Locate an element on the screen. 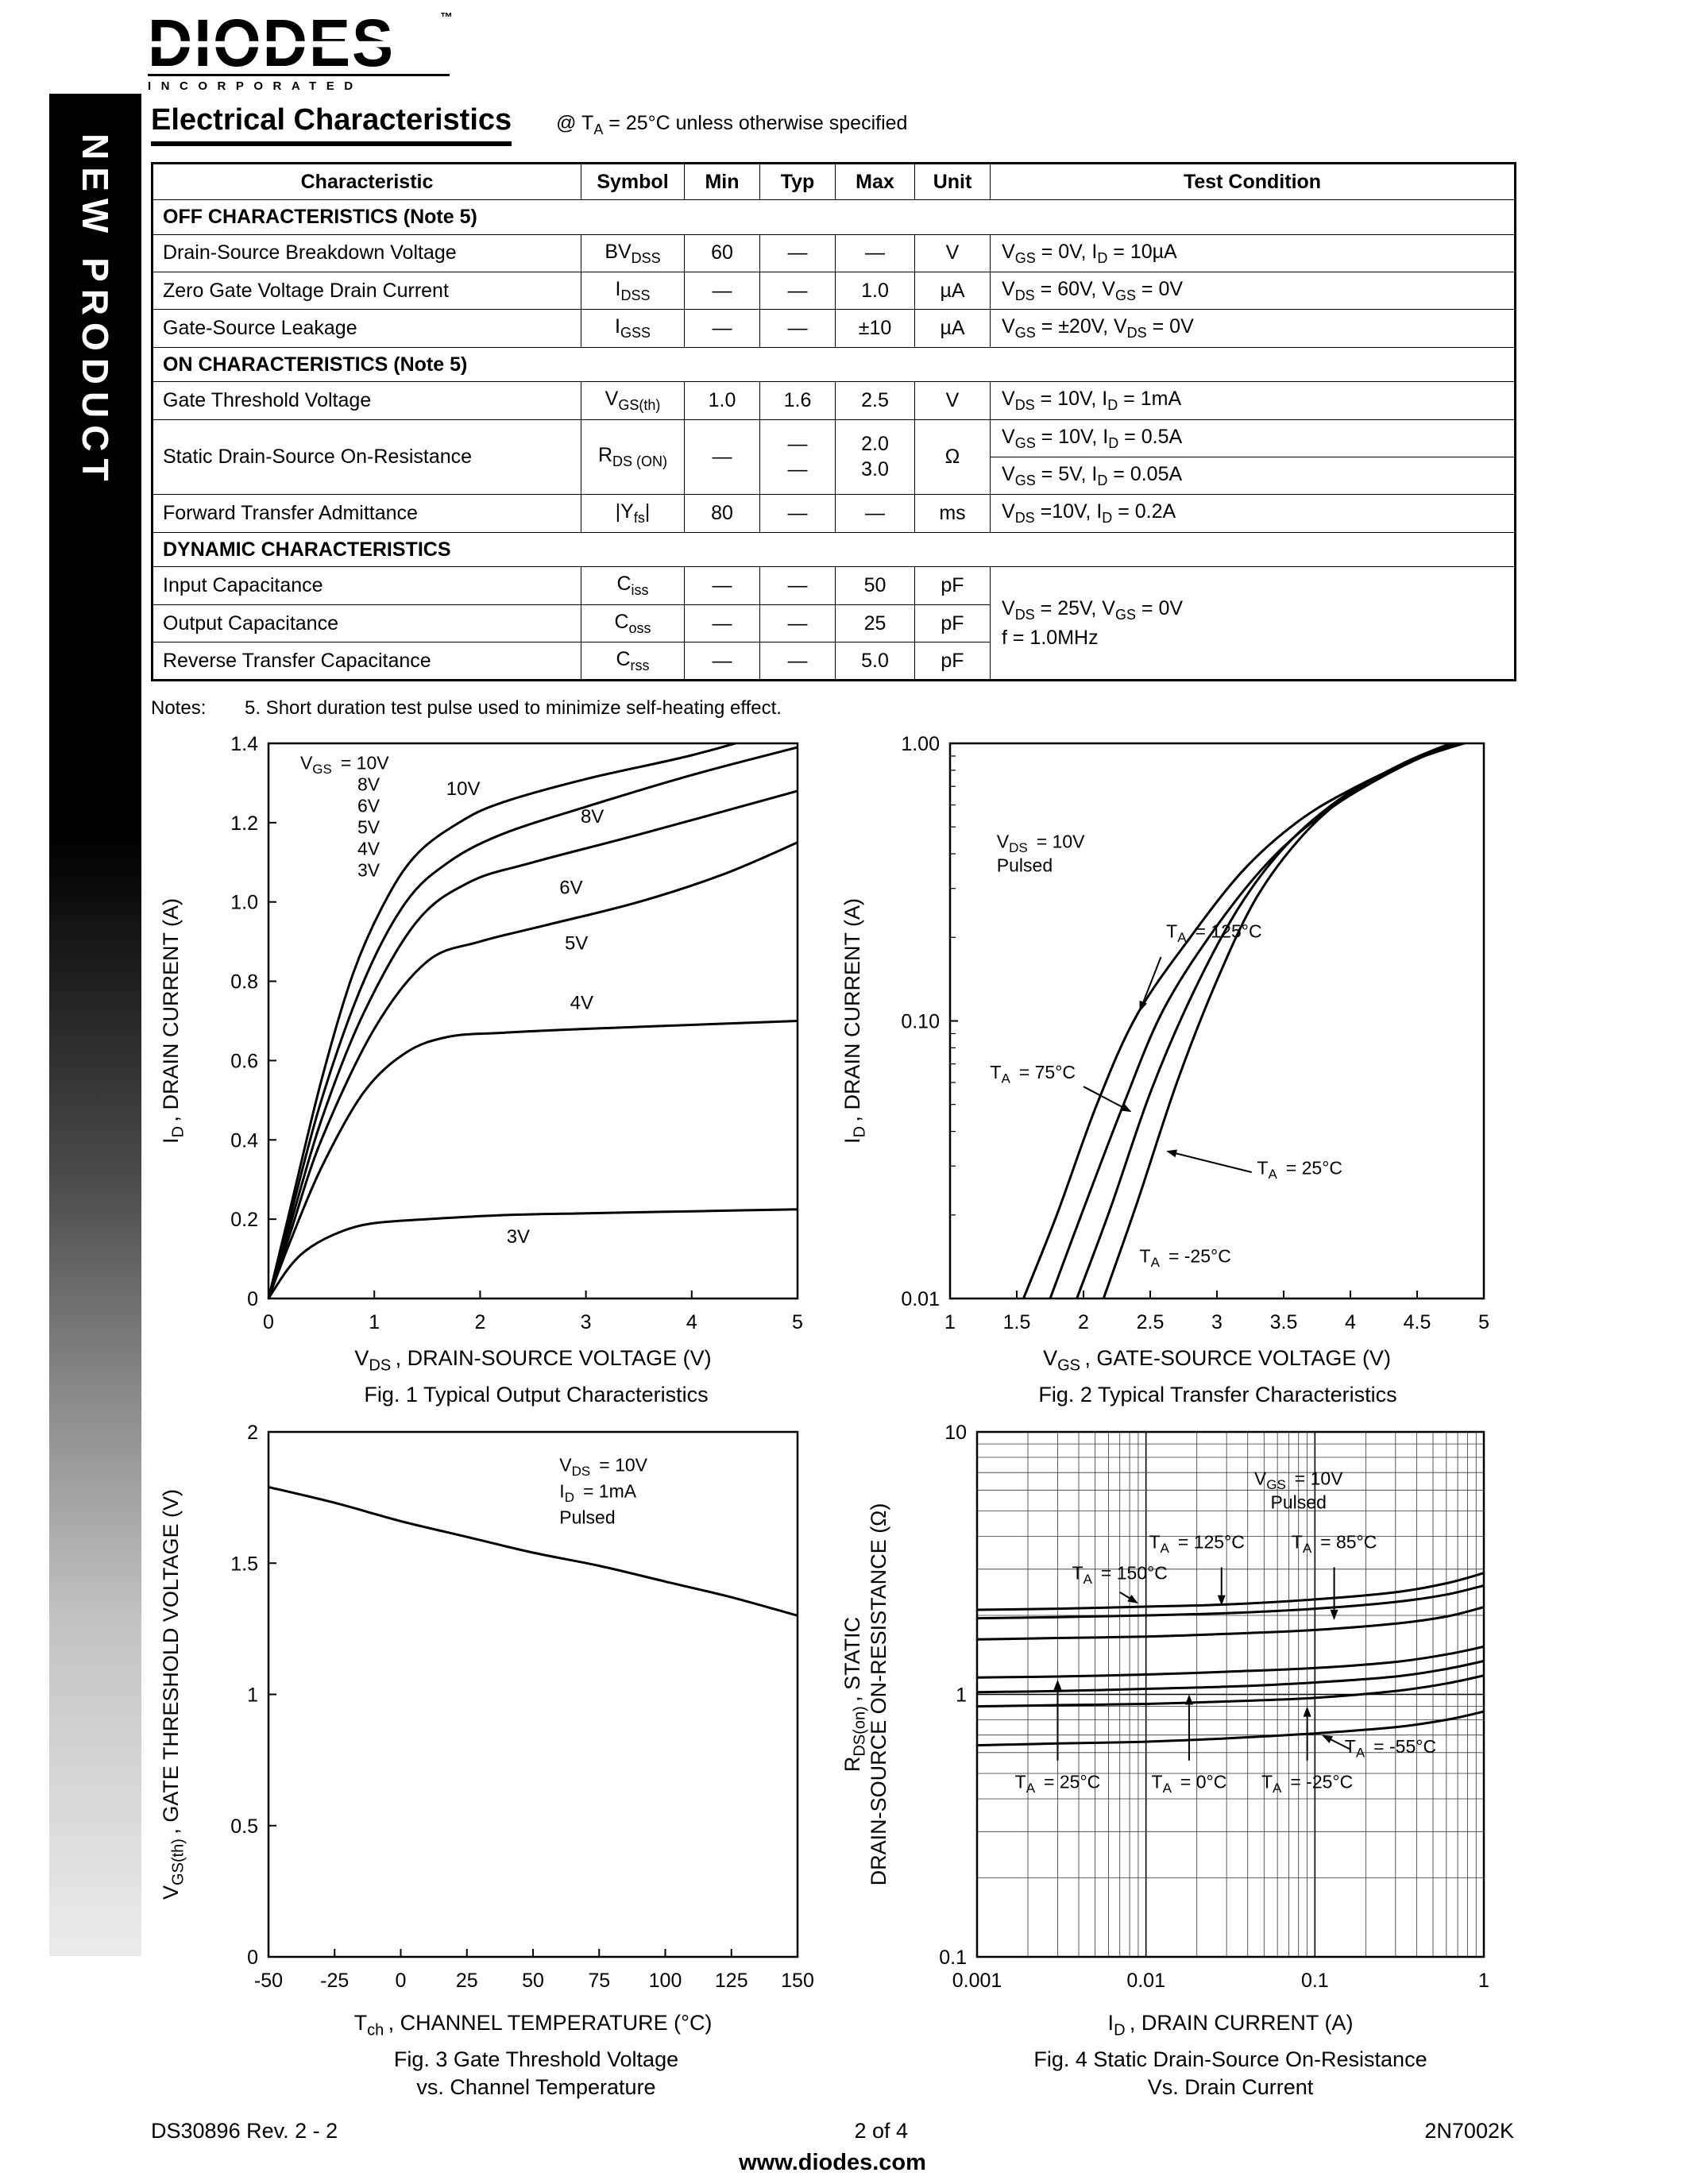 The height and width of the screenshot is (2184, 1688). fig2-caption: Fig. 2 Typical Transfer Characteristics is located at coordinates (1218, 1395).